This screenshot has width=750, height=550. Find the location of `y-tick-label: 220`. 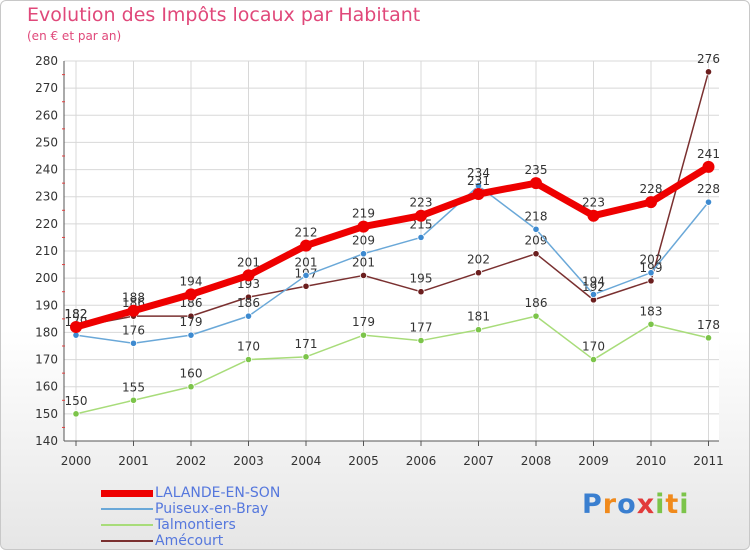

y-tick-label: 220 is located at coordinates (46, 224).